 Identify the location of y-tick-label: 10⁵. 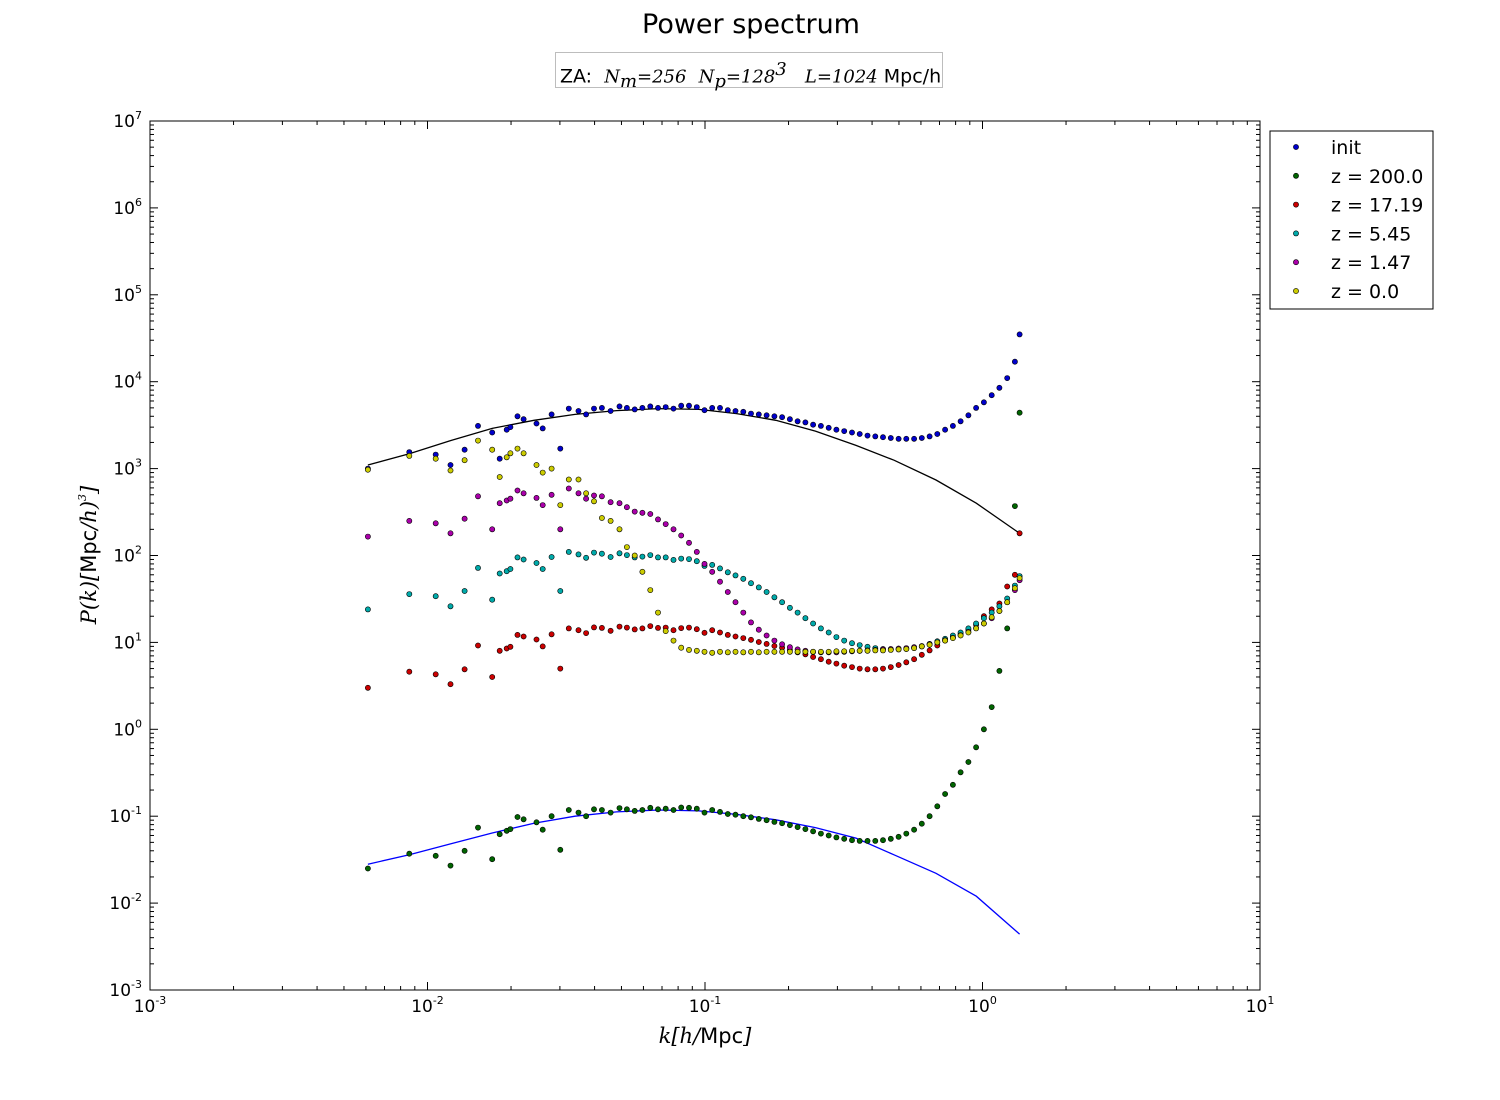
(127, 294).